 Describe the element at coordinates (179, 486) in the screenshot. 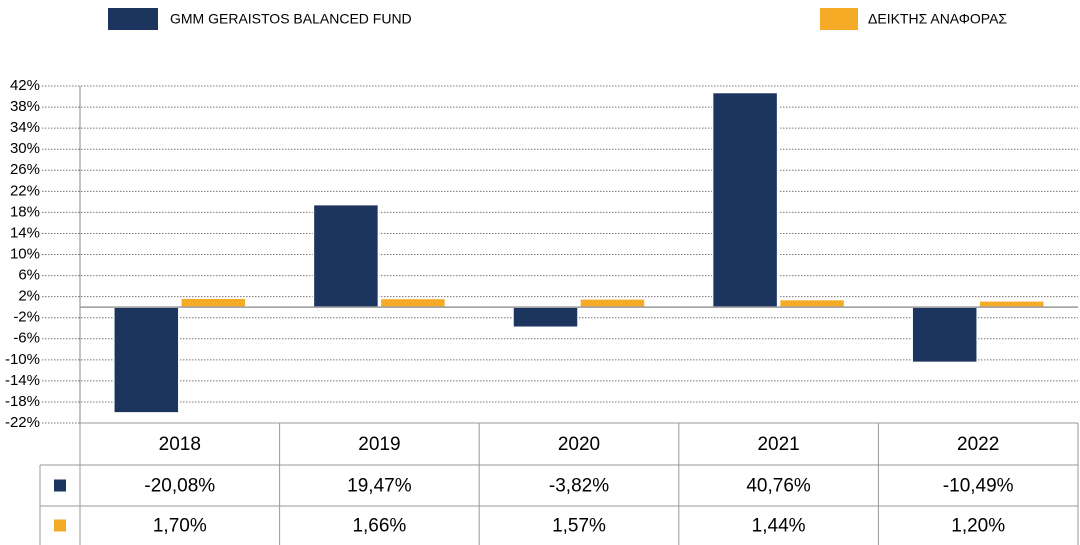

I see `table-value: -20,08%` at that location.